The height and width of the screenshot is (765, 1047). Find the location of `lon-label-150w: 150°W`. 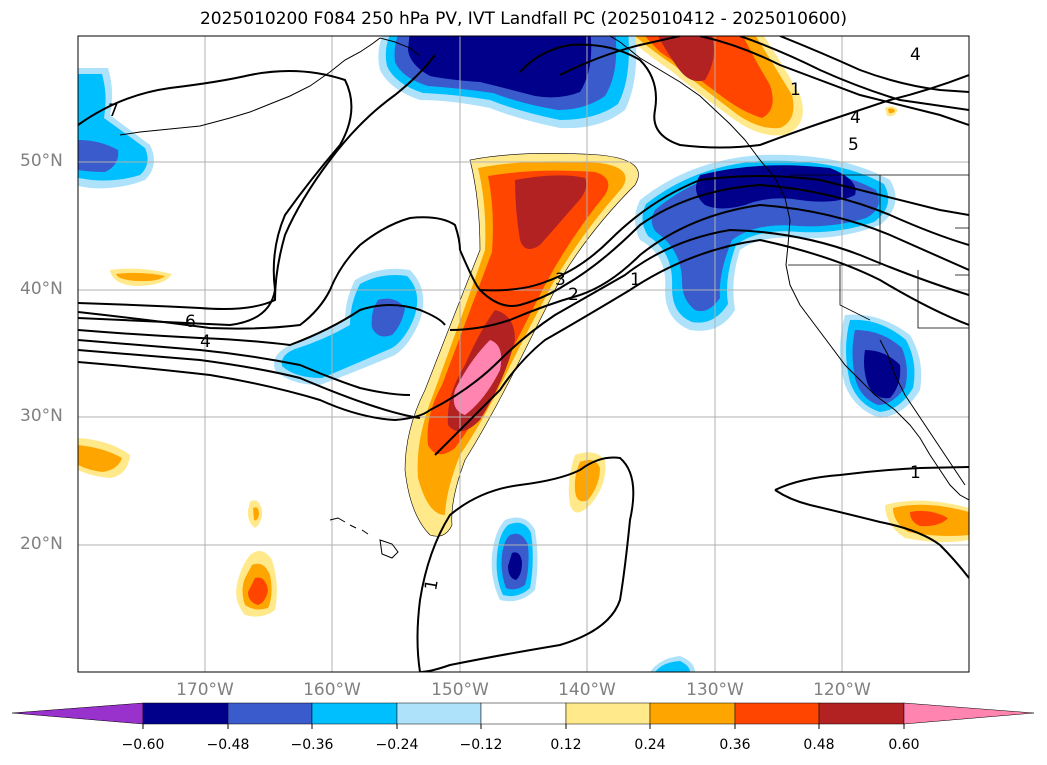

lon-label-150w: 150°W is located at coordinates (460, 690).